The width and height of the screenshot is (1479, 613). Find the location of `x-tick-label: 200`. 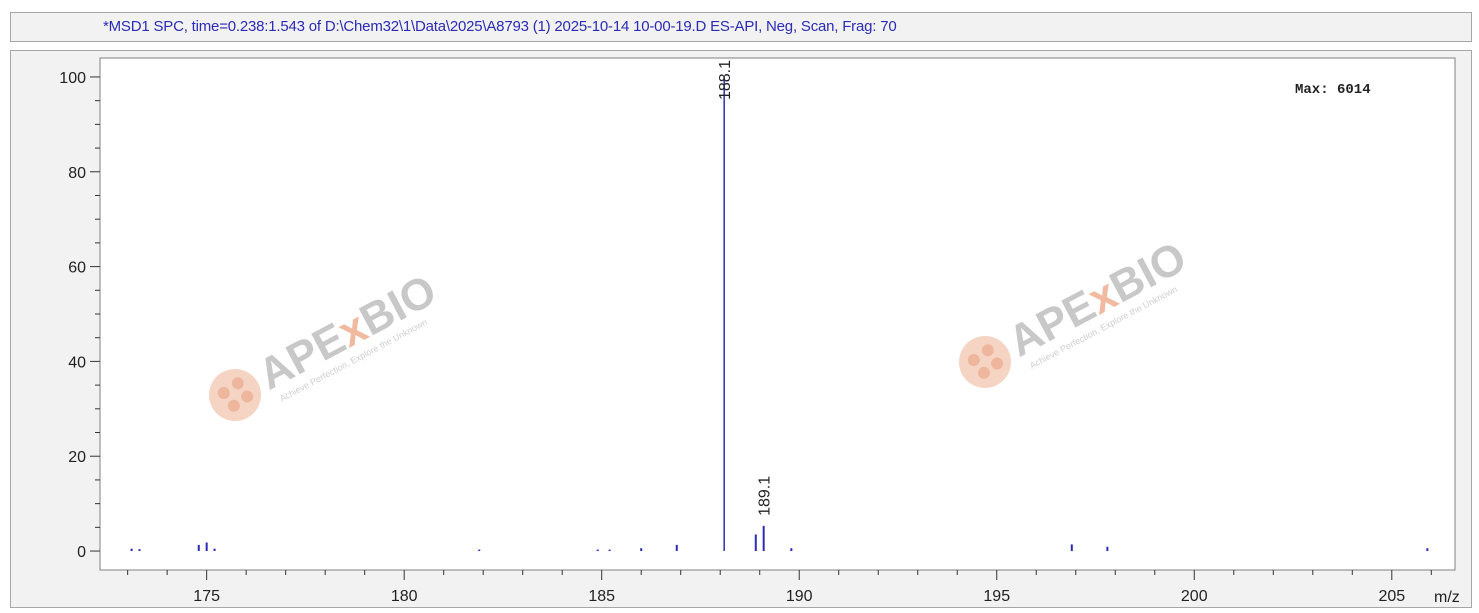

x-tick-label: 200 is located at coordinates (1194, 596).